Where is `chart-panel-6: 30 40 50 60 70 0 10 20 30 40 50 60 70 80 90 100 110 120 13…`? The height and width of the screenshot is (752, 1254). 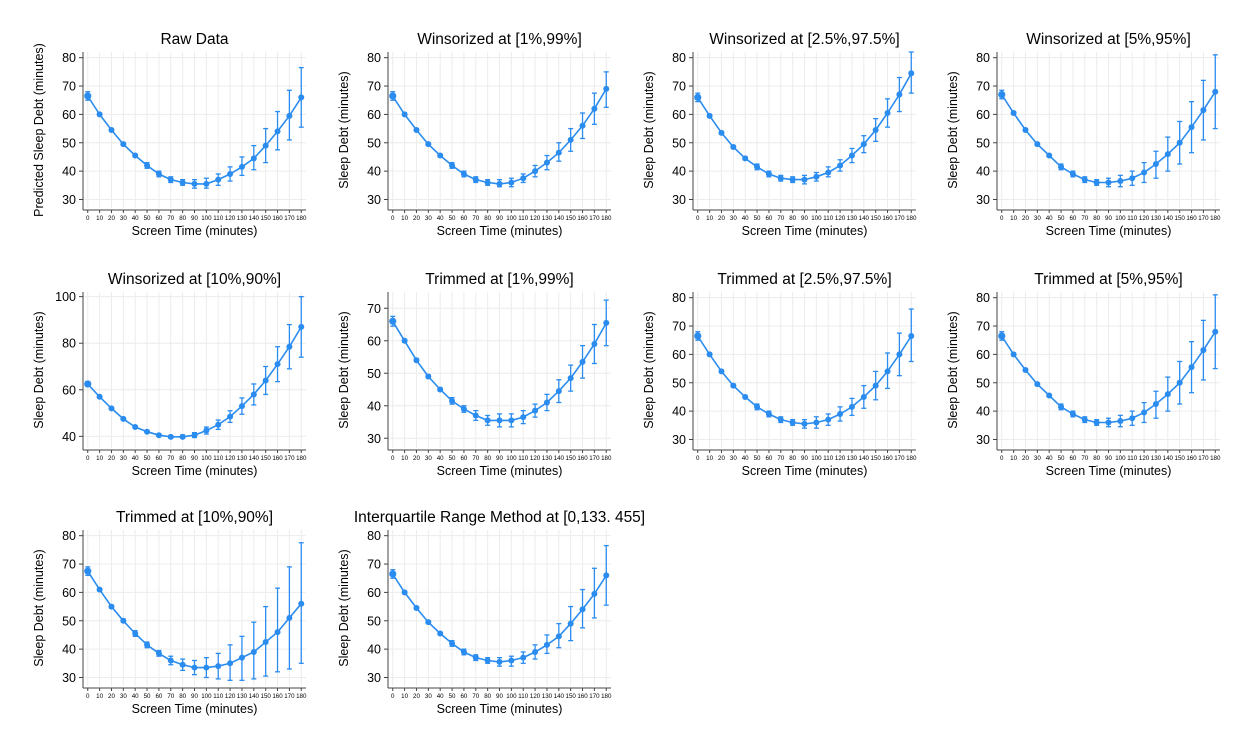 chart-panel-6: 30 40 50 60 70 0 10 20 30 40 50 60 70 80 90 100 110 120 13… is located at coordinates (474, 374).